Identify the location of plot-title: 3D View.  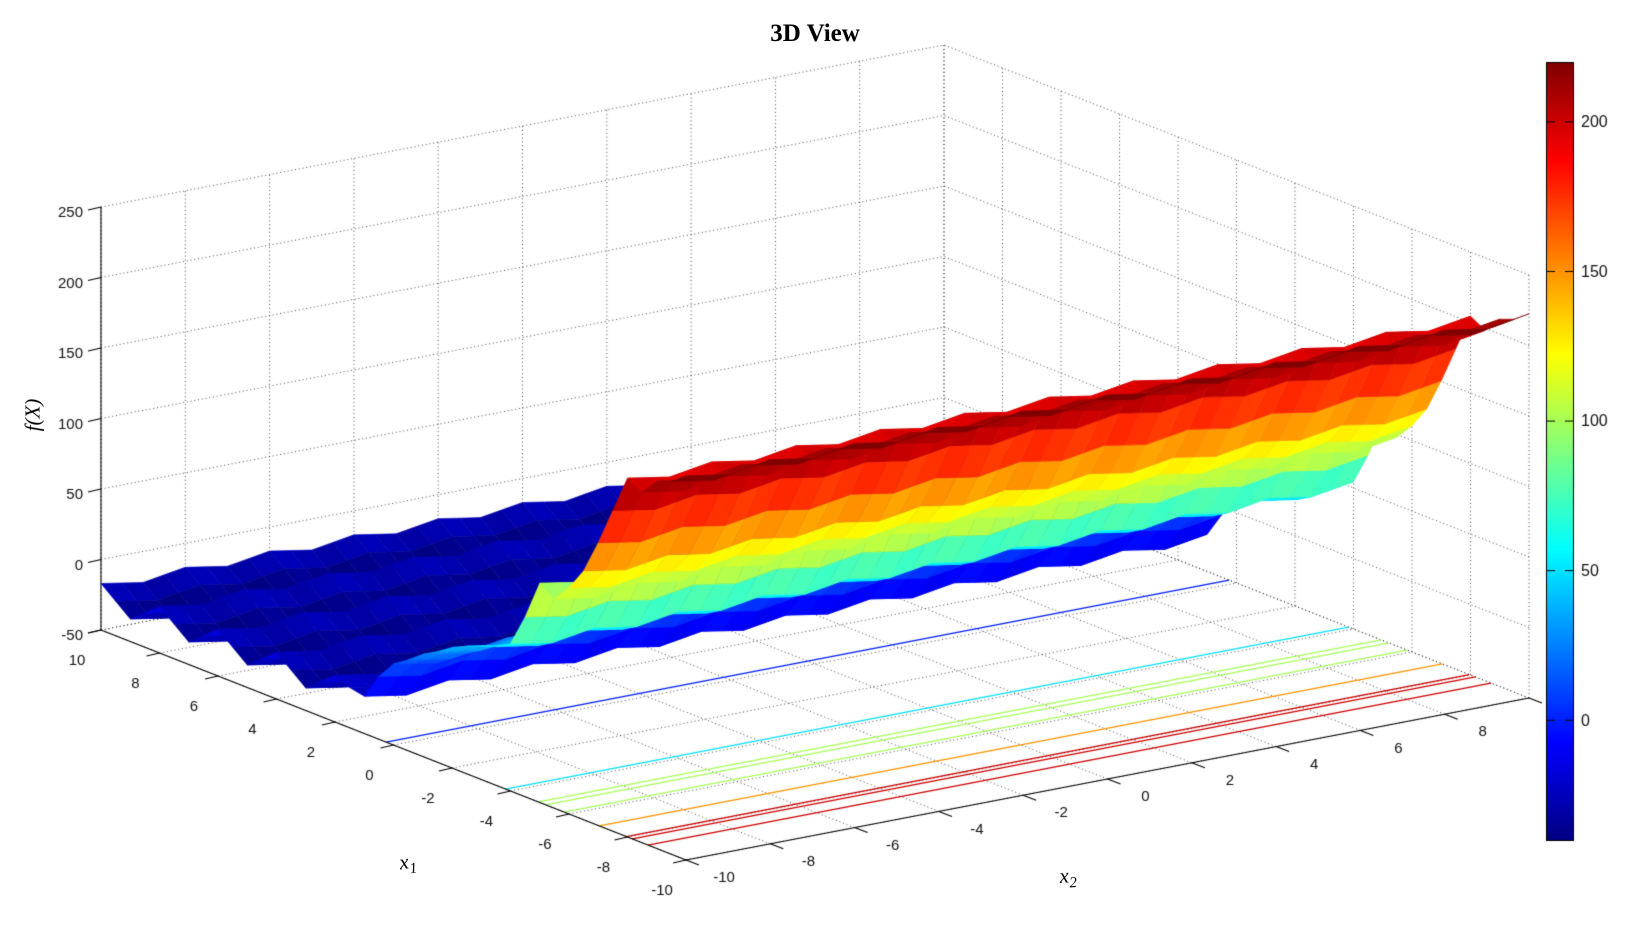
(815, 33).